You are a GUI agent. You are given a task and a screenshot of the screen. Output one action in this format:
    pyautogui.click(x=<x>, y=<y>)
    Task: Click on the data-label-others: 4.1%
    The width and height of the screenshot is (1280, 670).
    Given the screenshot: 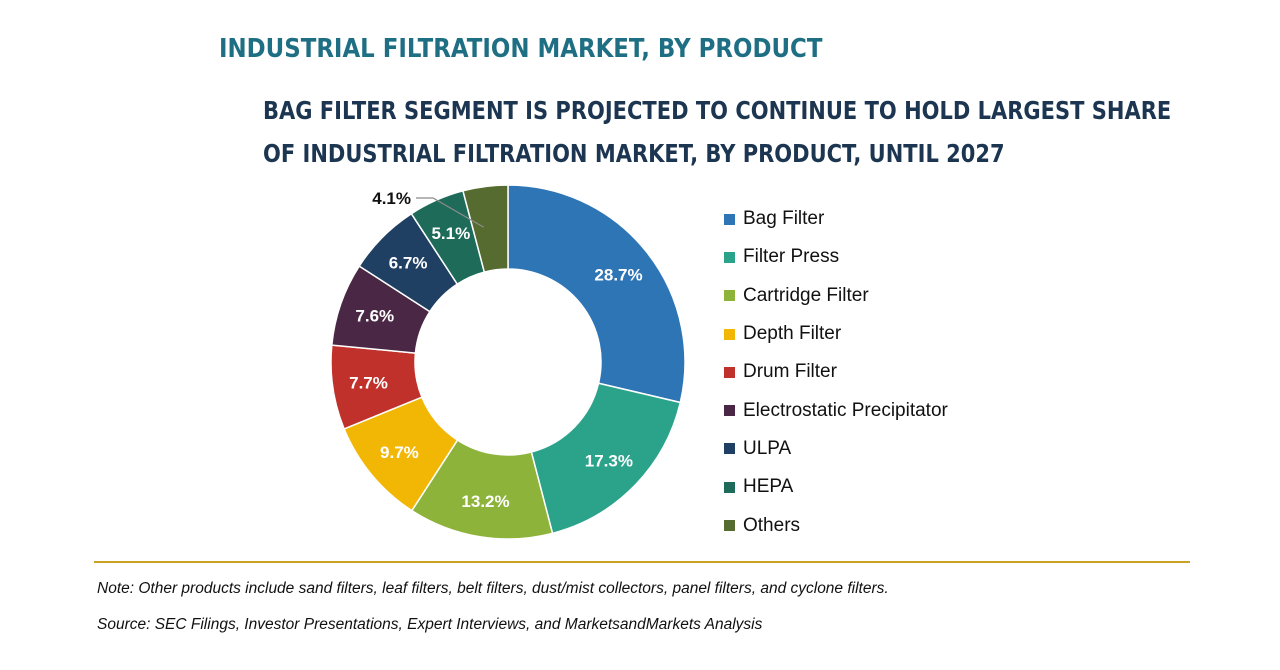 What is the action you would take?
    pyautogui.click(x=391, y=198)
    